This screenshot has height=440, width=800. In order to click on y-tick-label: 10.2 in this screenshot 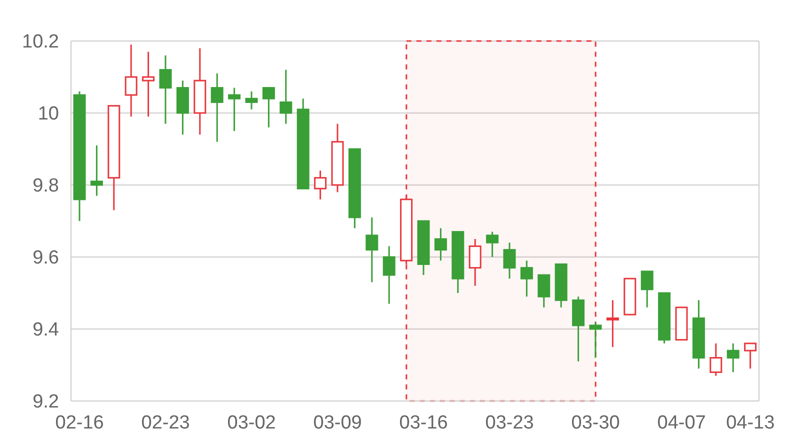, I will do `click(40, 42)`.